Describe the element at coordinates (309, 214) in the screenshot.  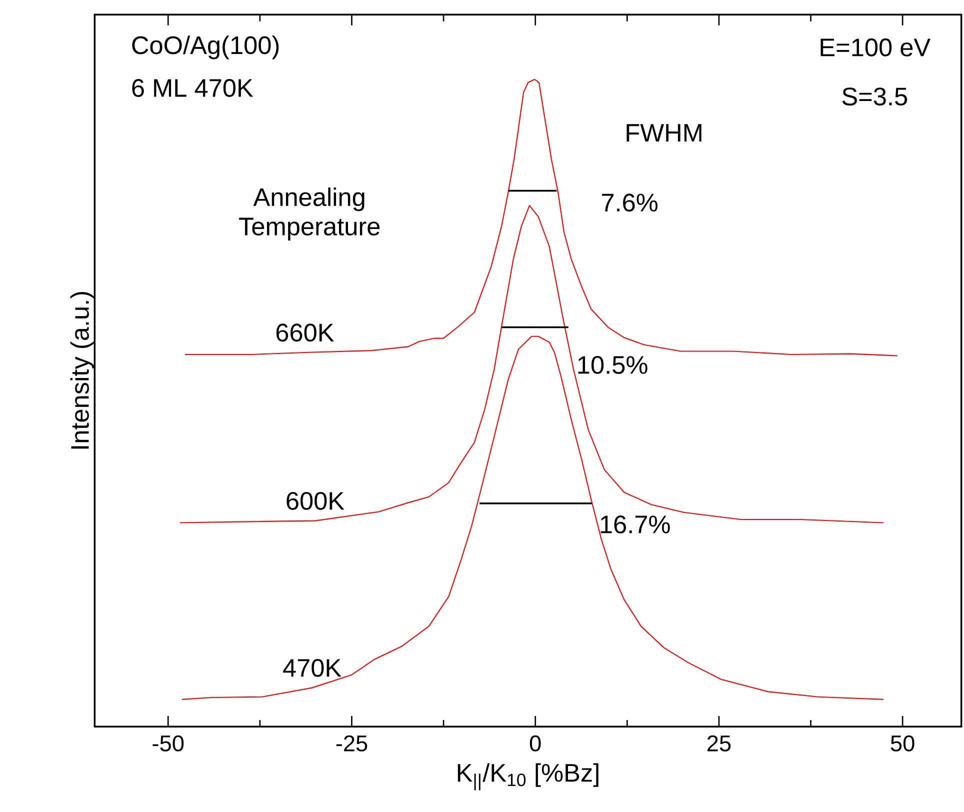
I see `annotation: Annealing Temperature` at that location.